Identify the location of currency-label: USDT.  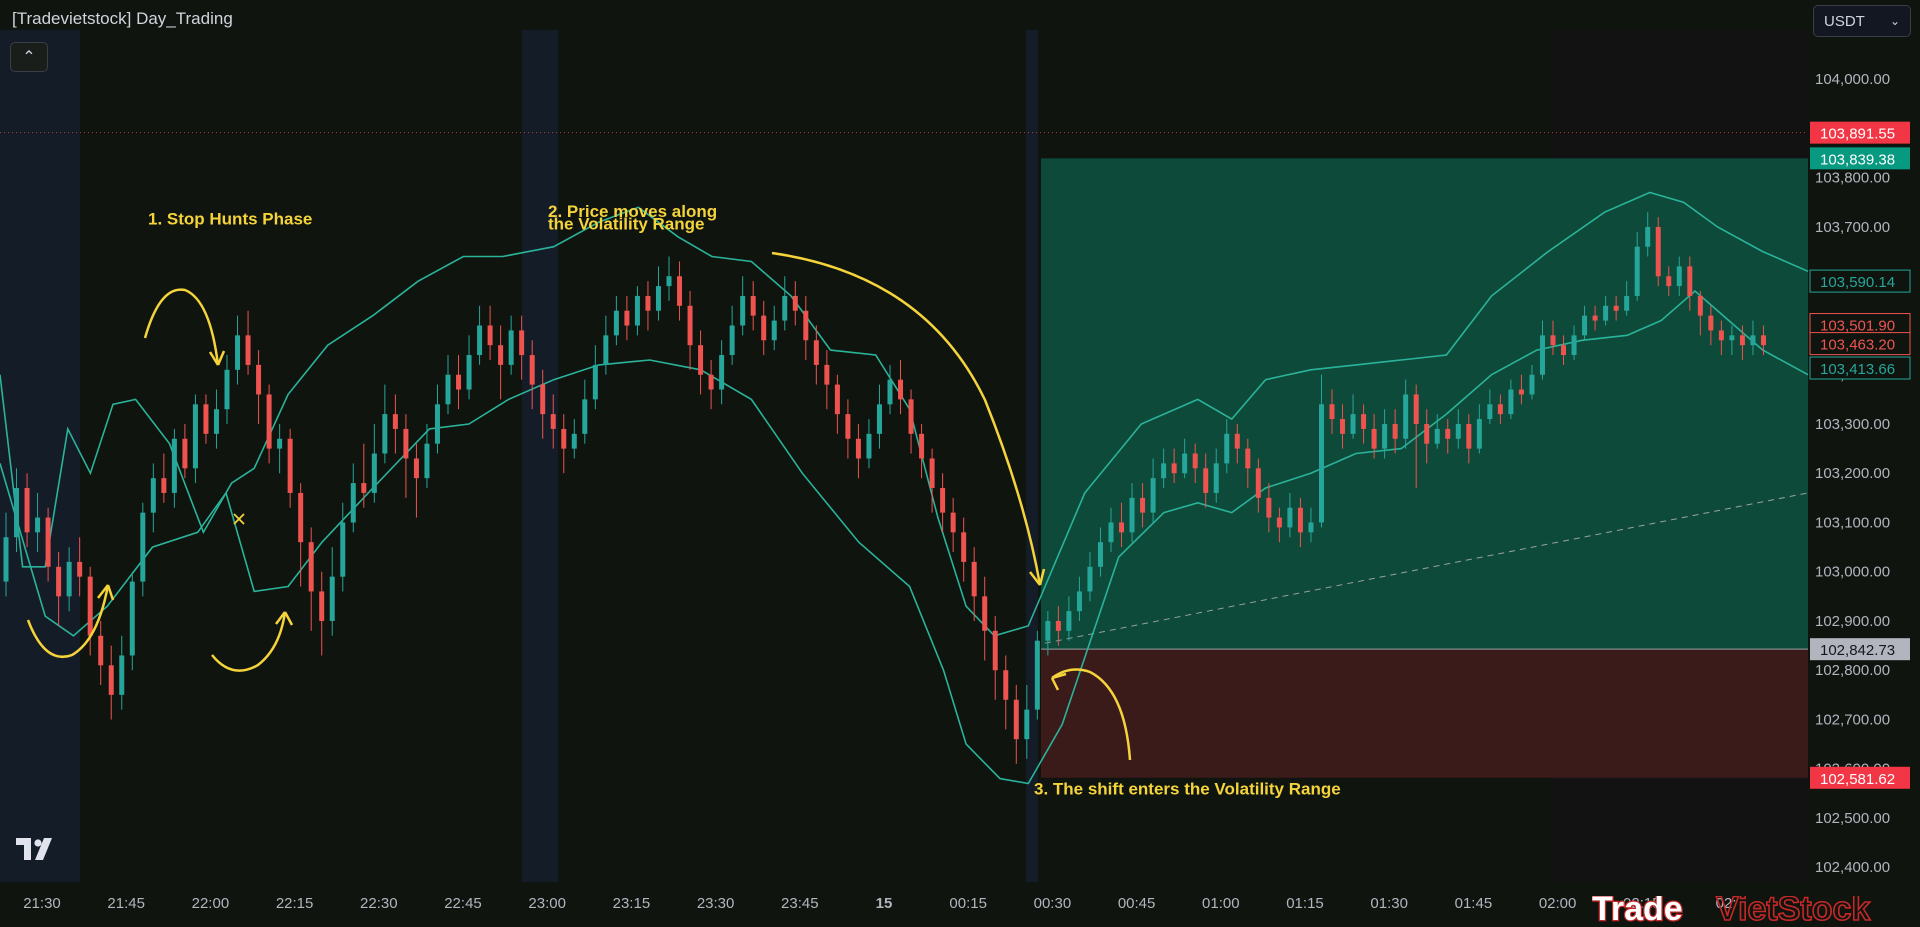
(1844, 21).